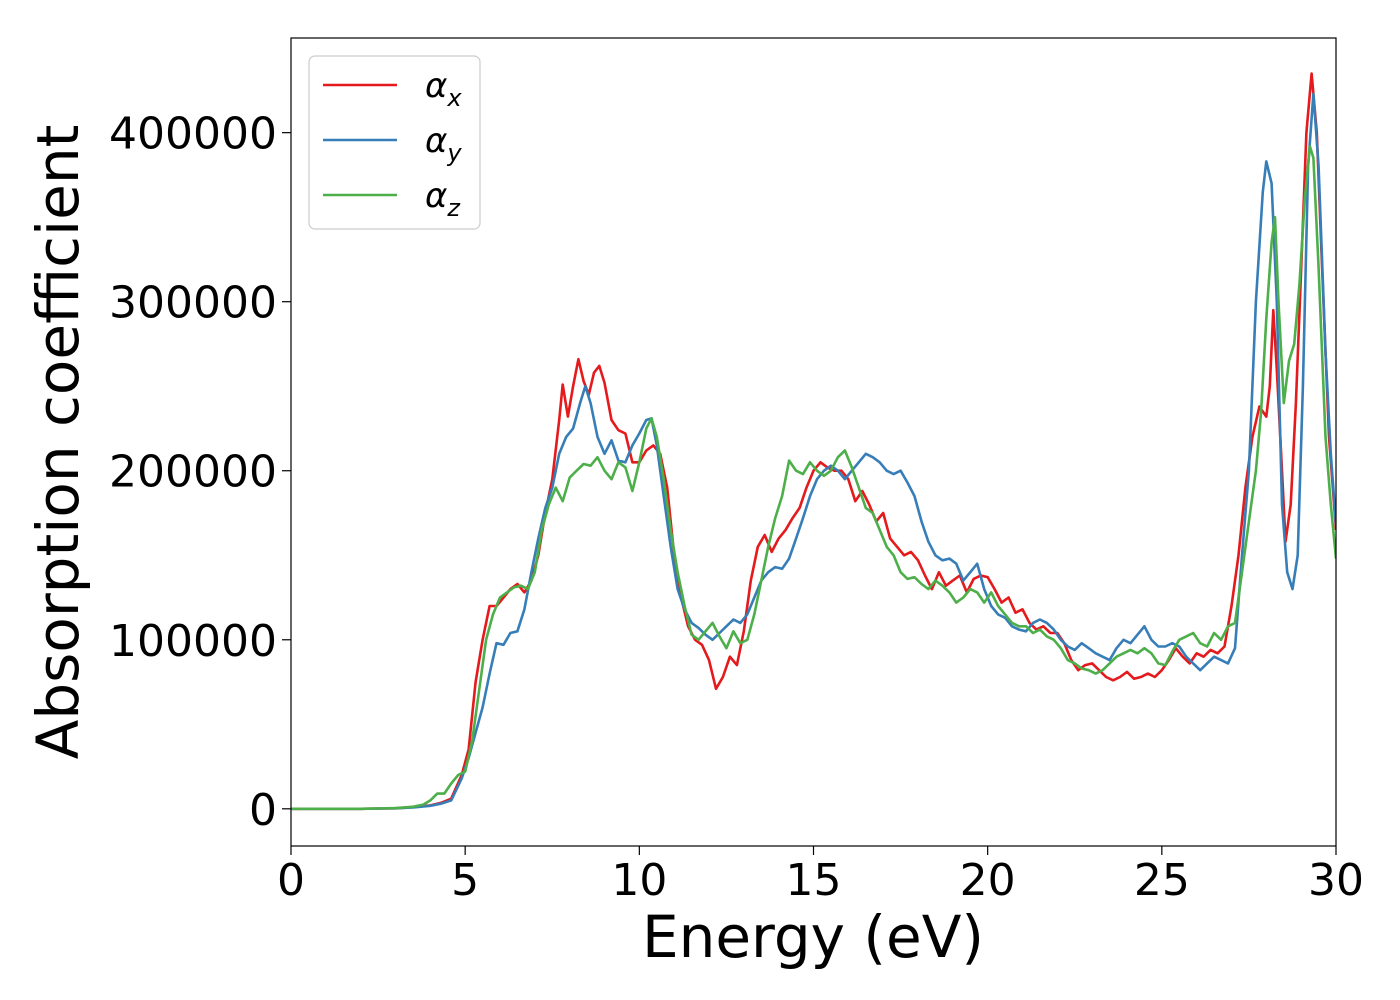  I want to click on y-tick-label: 200000, so click(193, 472).